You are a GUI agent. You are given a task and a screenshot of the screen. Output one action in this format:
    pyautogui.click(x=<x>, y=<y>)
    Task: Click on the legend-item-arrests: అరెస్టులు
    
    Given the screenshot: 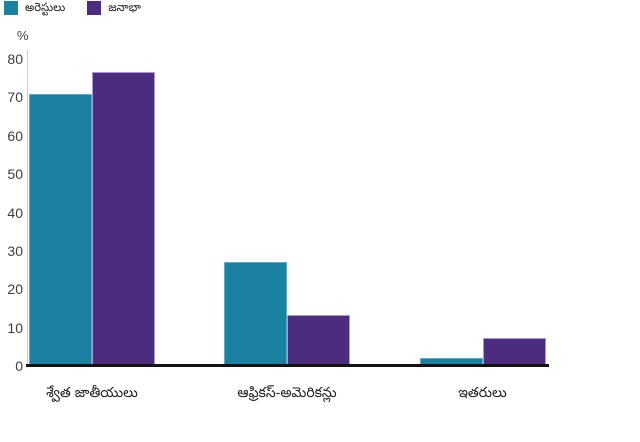 What is the action you would take?
    pyautogui.click(x=34, y=7)
    